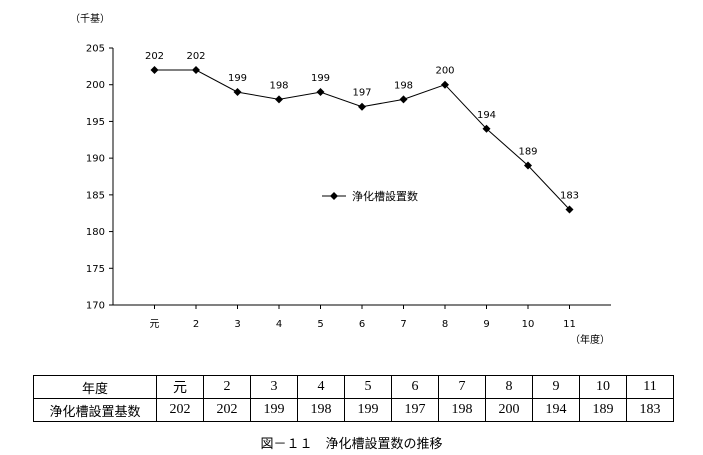  I want to click on table-year-cell: 5, so click(368, 387).